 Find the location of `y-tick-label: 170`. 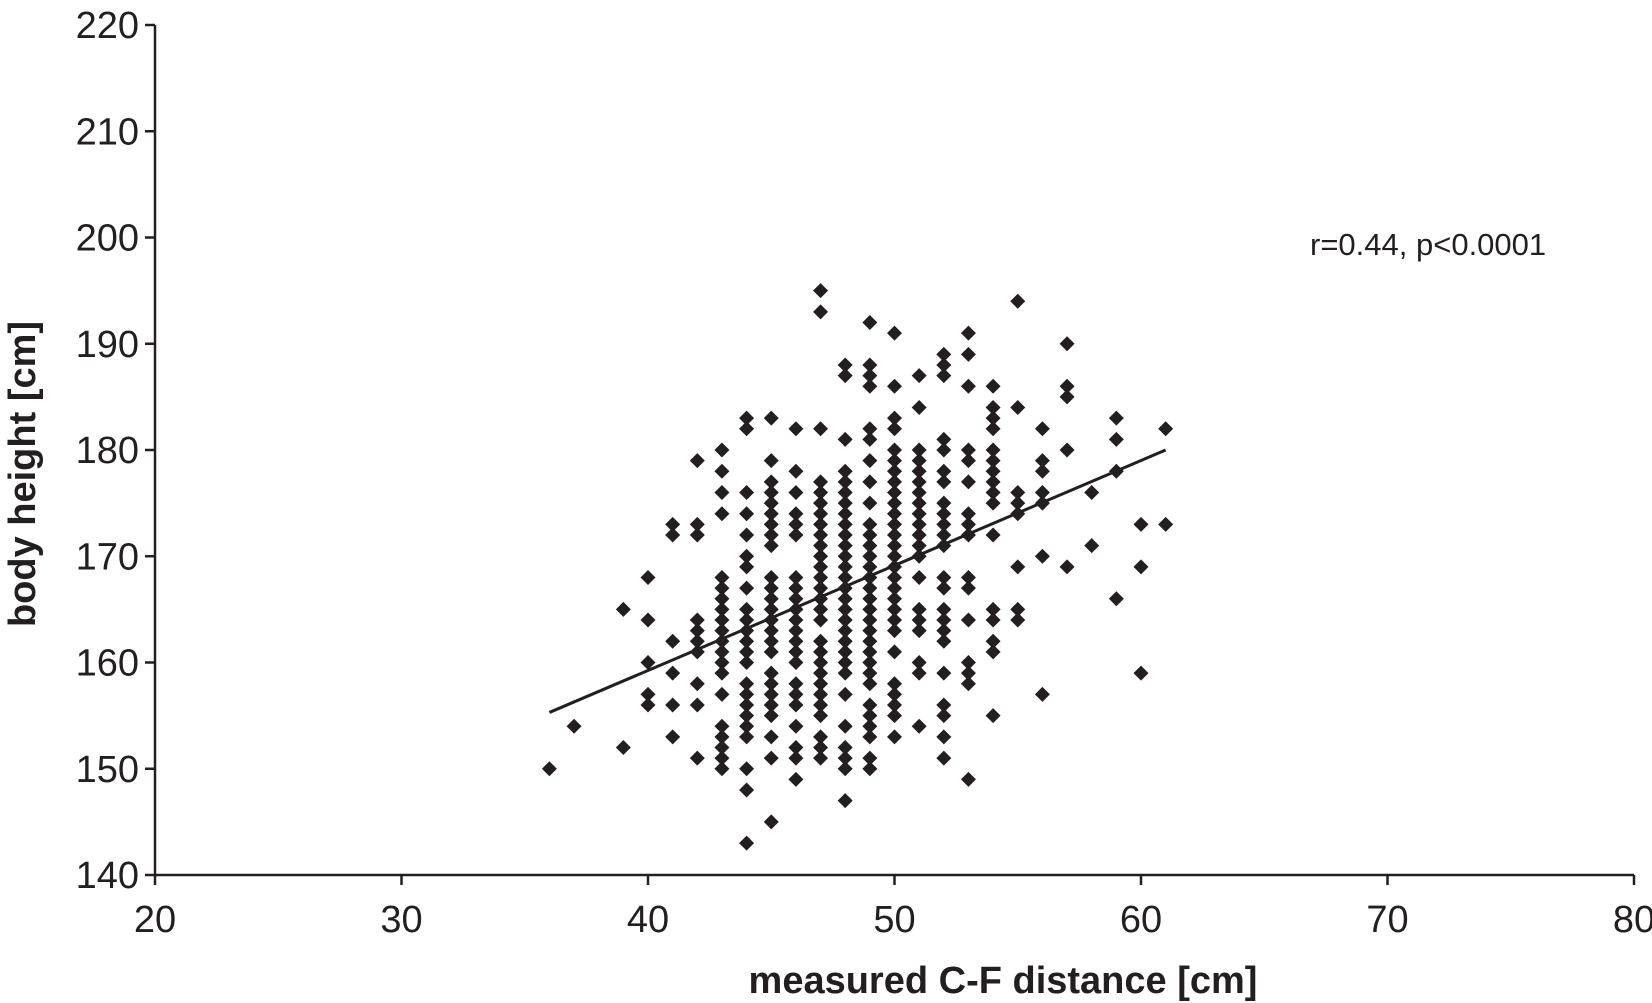

y-tick-label: 170 is located at coordinates (107, 557).